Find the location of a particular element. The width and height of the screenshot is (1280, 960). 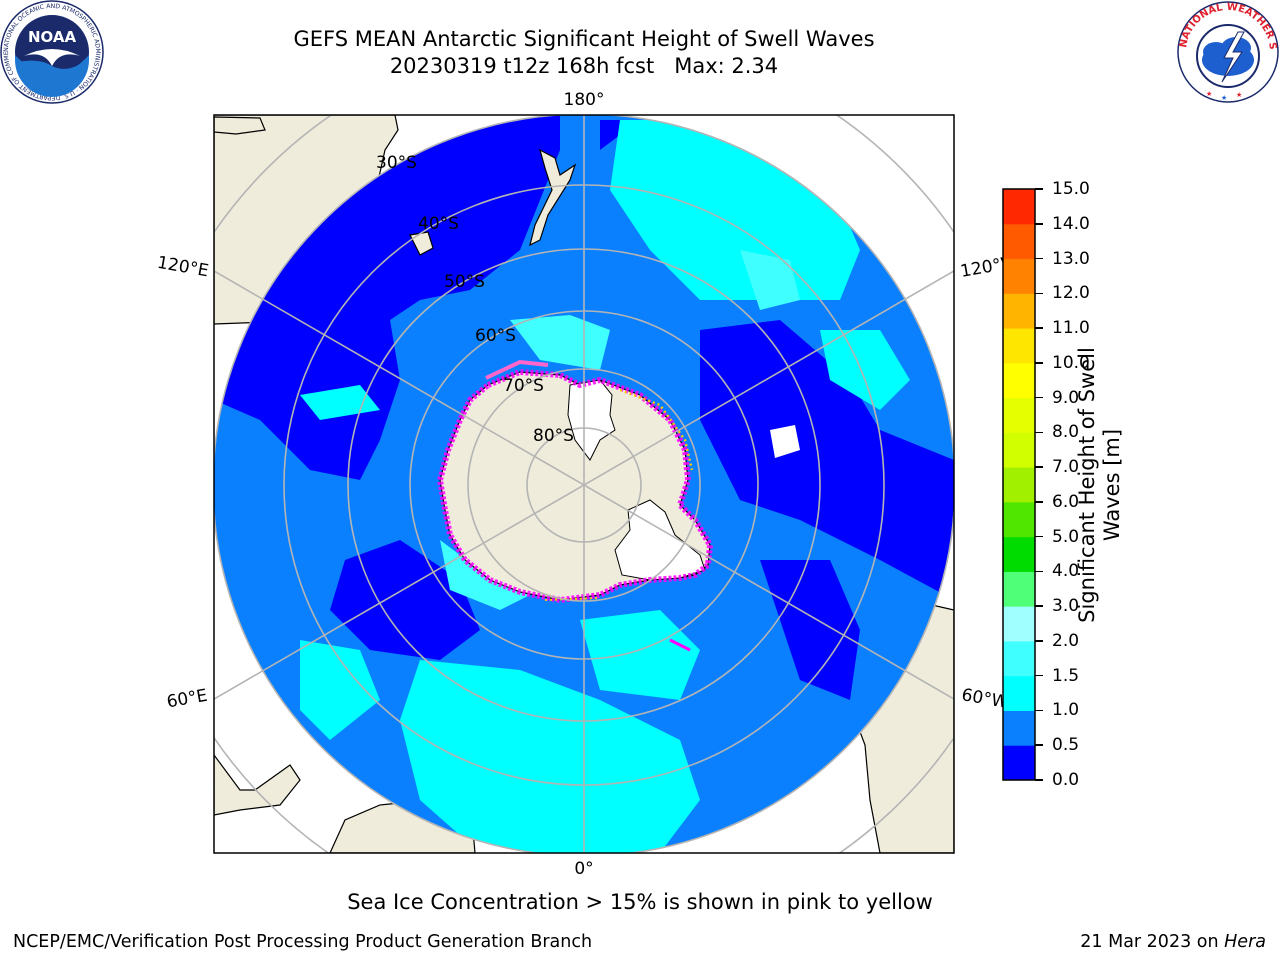

colorbar-tick-label: 9.0 is located at coordinates (1066, 397).